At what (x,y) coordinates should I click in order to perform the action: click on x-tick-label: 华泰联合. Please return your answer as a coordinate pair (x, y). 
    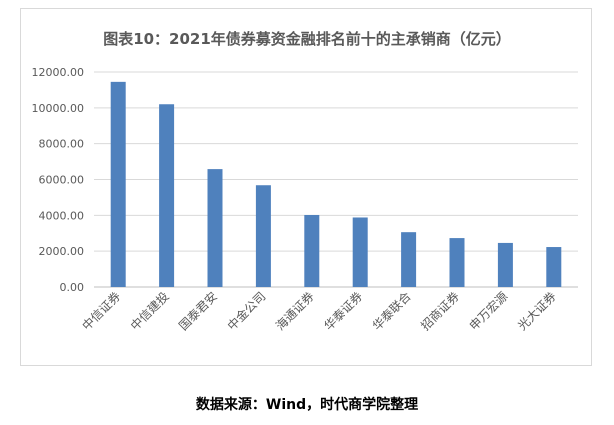
    Looking at the image, I should click on (391, 311).